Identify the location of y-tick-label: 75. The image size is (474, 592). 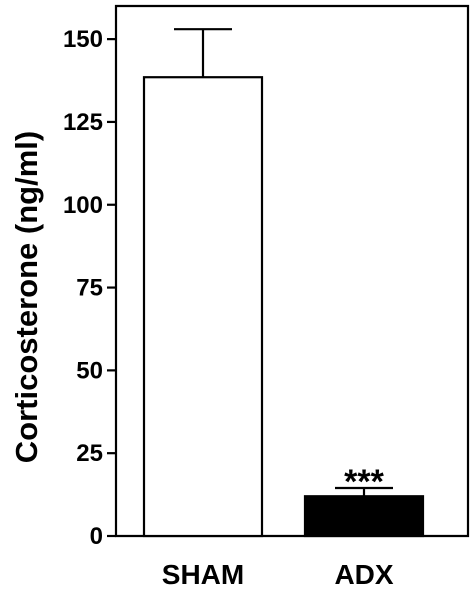
(89, 288).